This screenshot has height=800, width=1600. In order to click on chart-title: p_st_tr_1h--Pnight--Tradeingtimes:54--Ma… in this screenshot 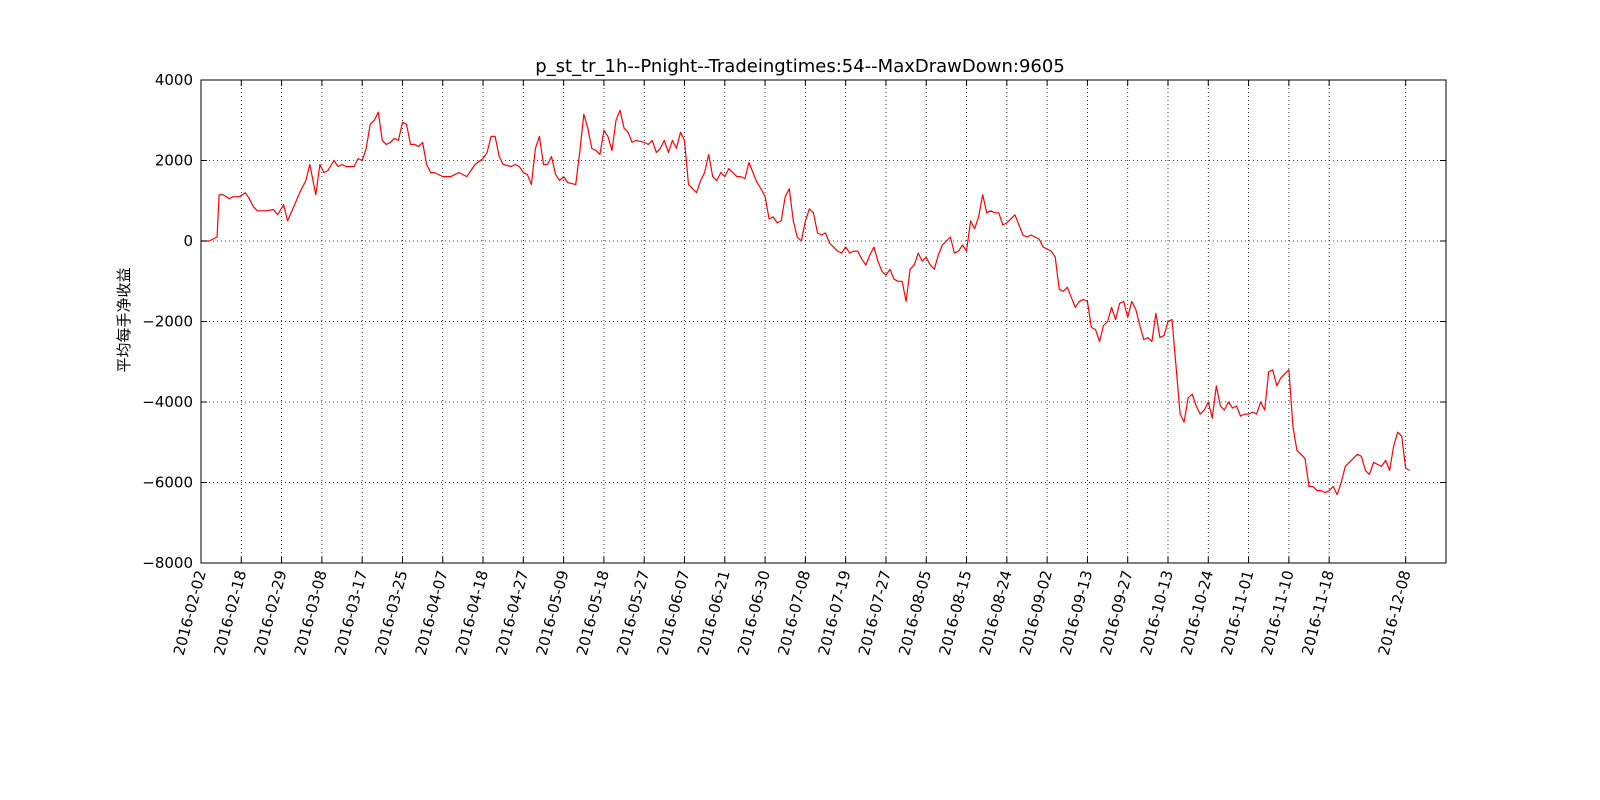, I will do `click(800, 66)`.